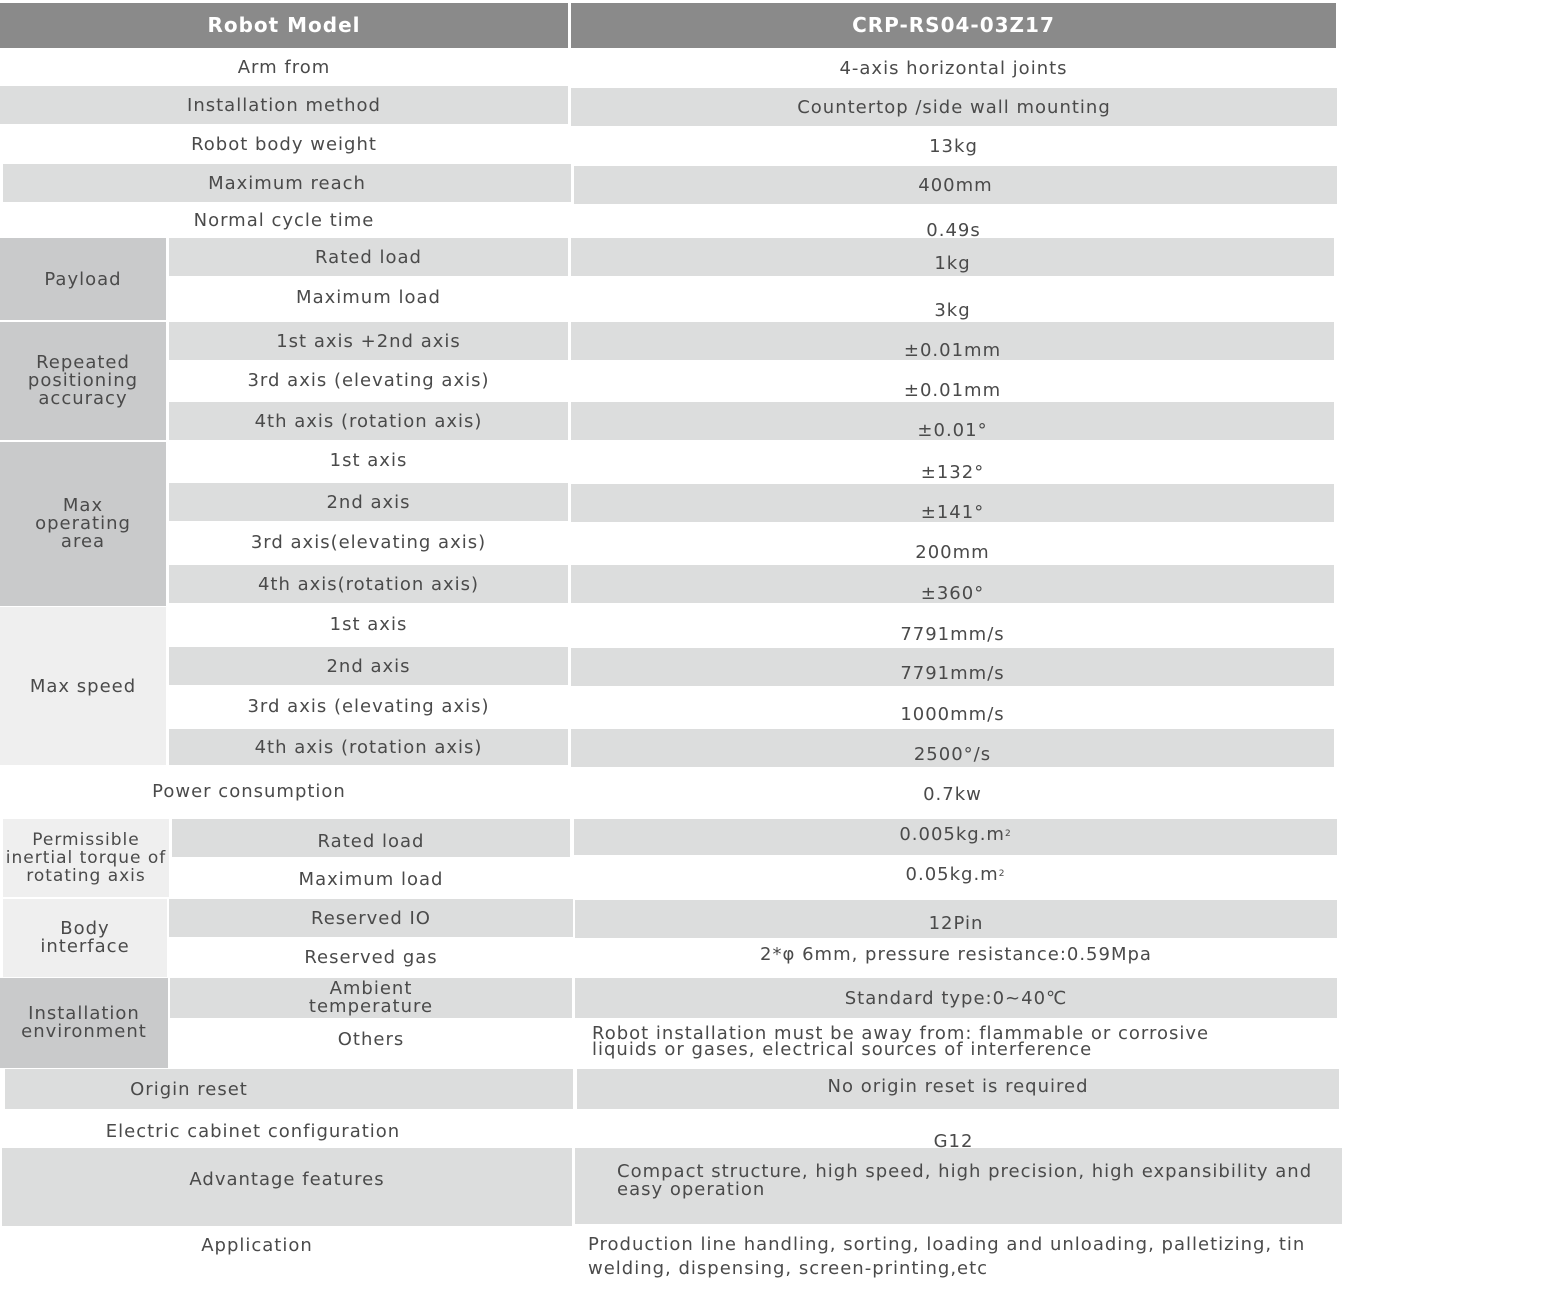 The height and width of the screenshot is (1294, 1556). I want to click on sub-value: ±0.01°, so click(952, 421).